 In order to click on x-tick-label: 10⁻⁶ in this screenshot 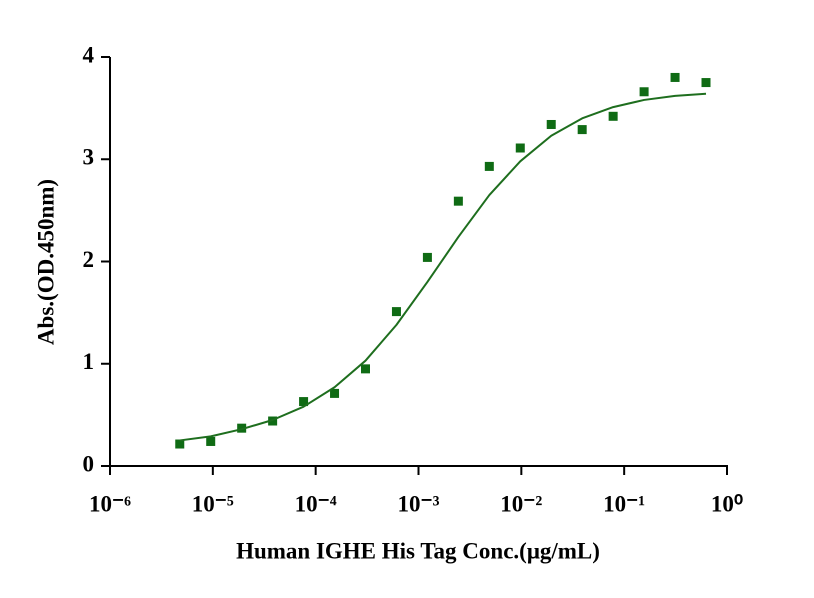, I will do `click(110, 503)`.